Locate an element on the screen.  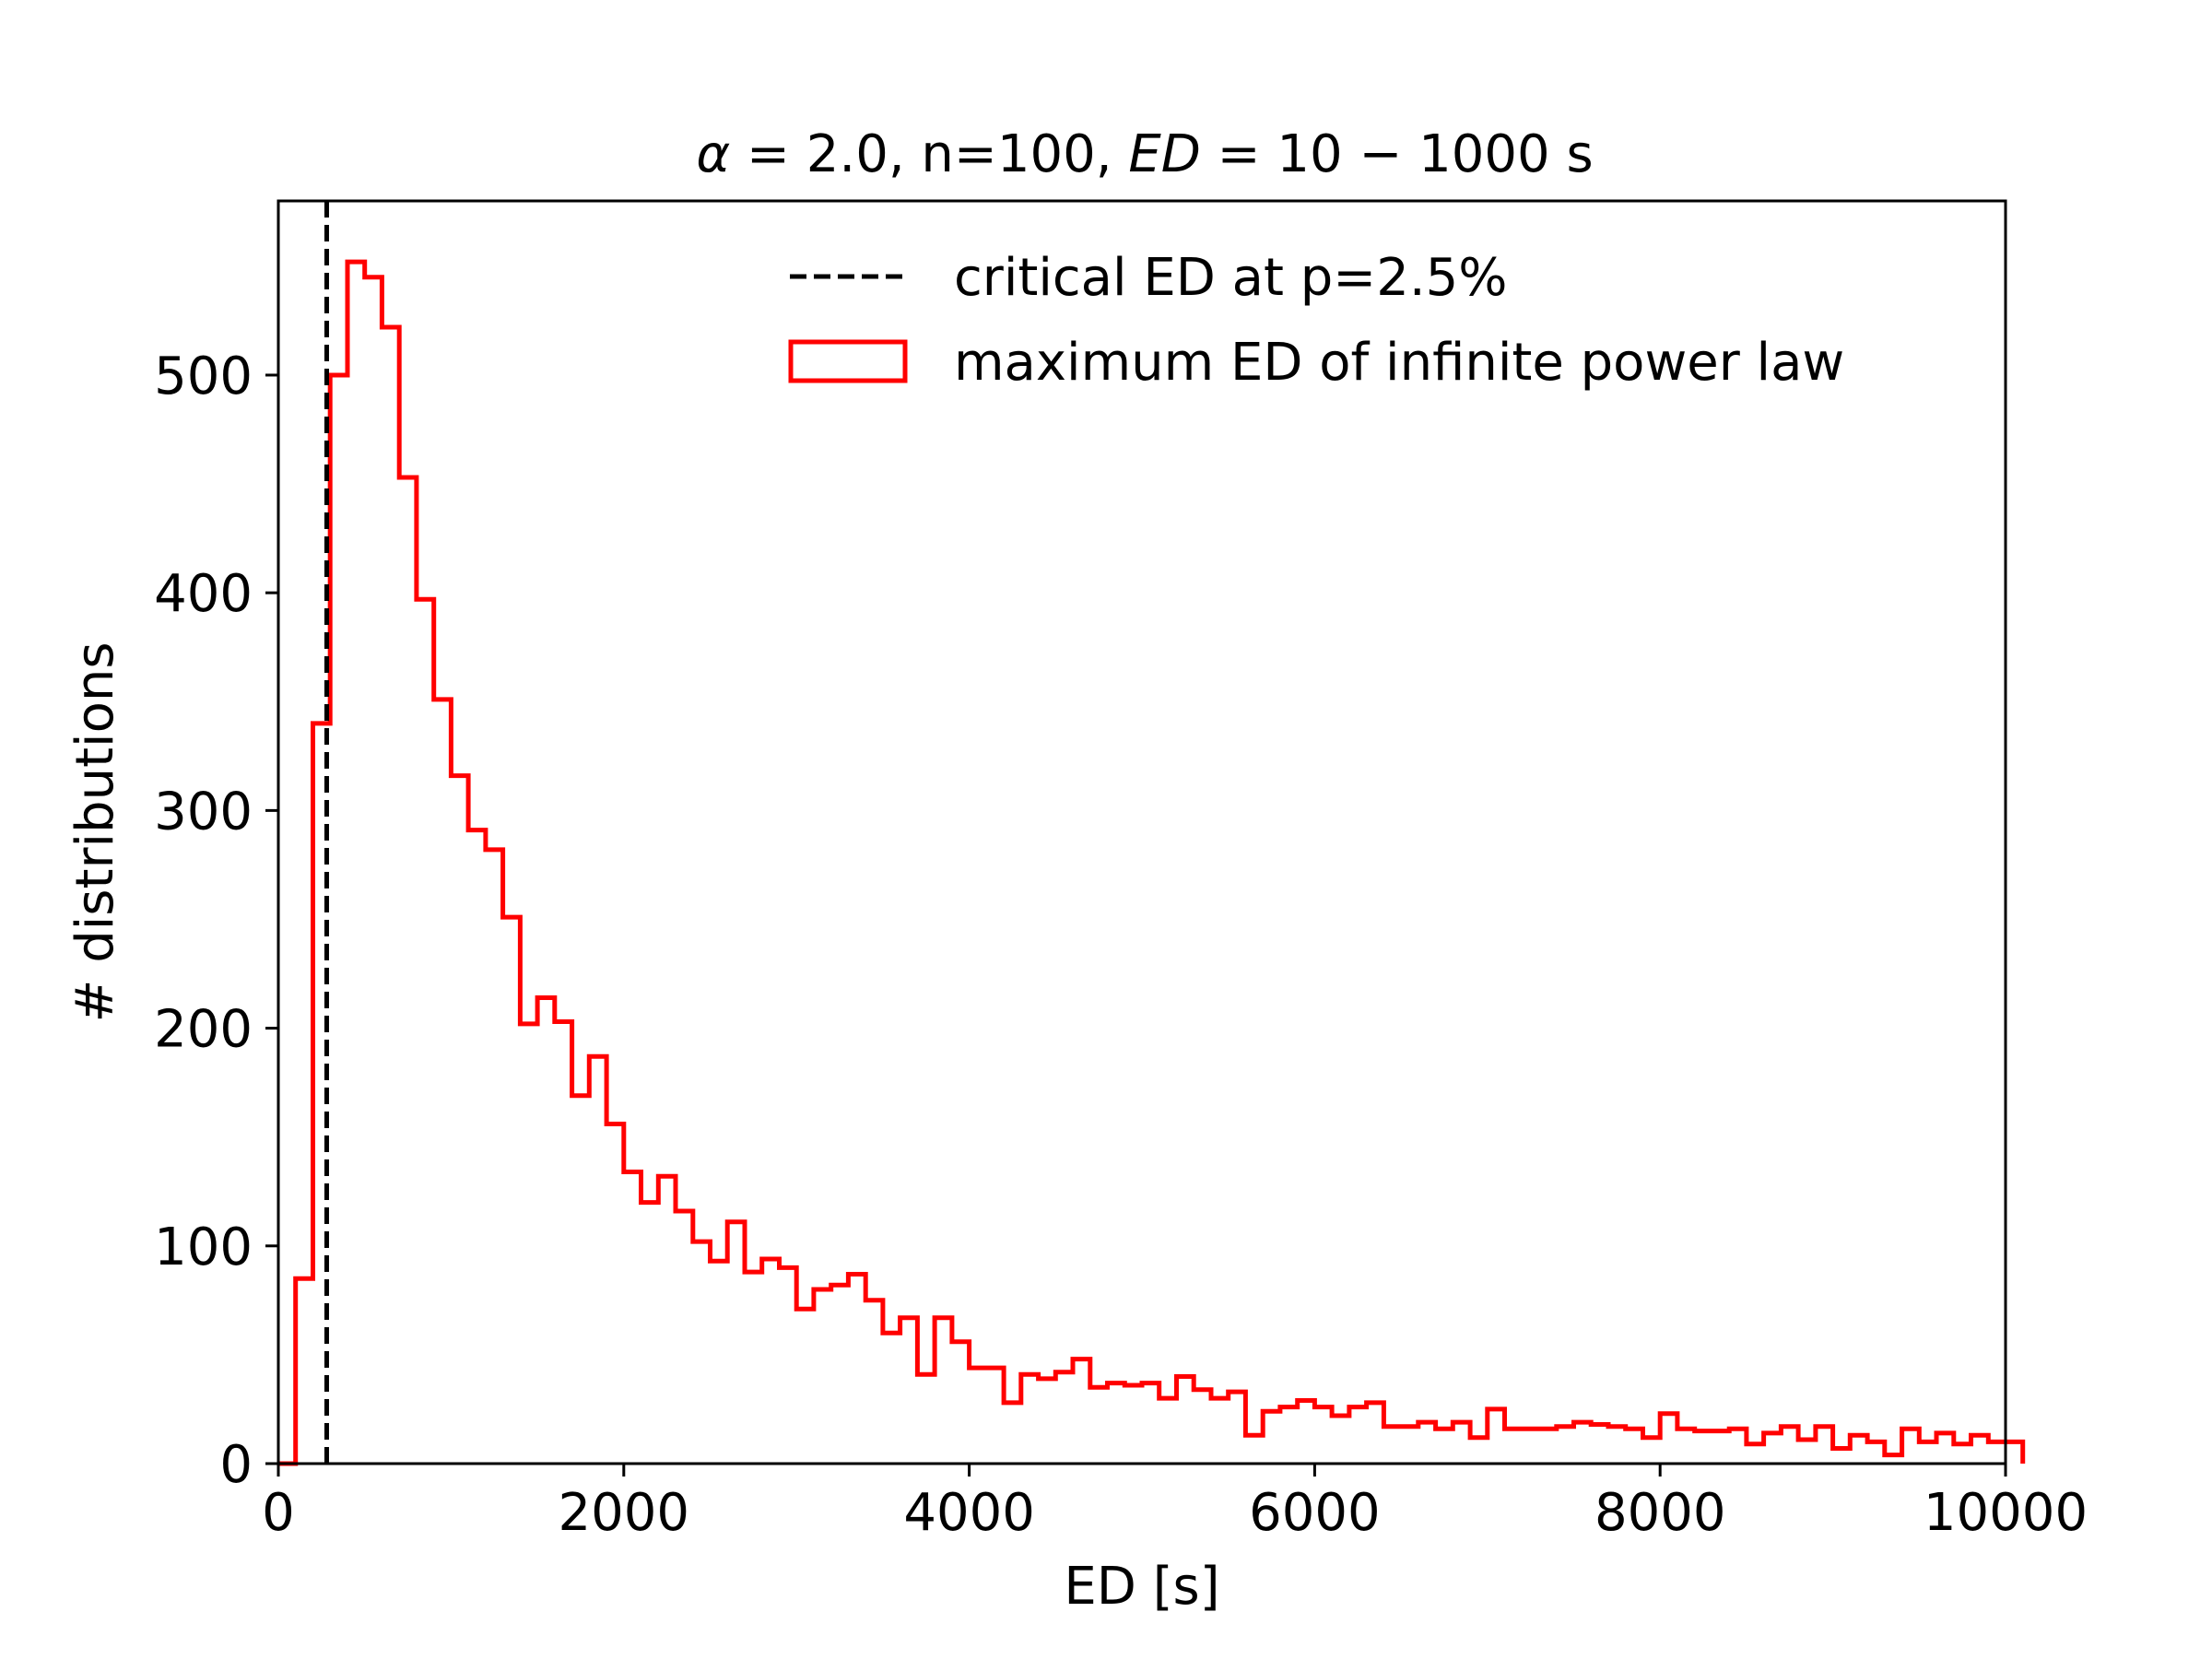
y-tick-label: 0 is located at coordinates (236, 1465).